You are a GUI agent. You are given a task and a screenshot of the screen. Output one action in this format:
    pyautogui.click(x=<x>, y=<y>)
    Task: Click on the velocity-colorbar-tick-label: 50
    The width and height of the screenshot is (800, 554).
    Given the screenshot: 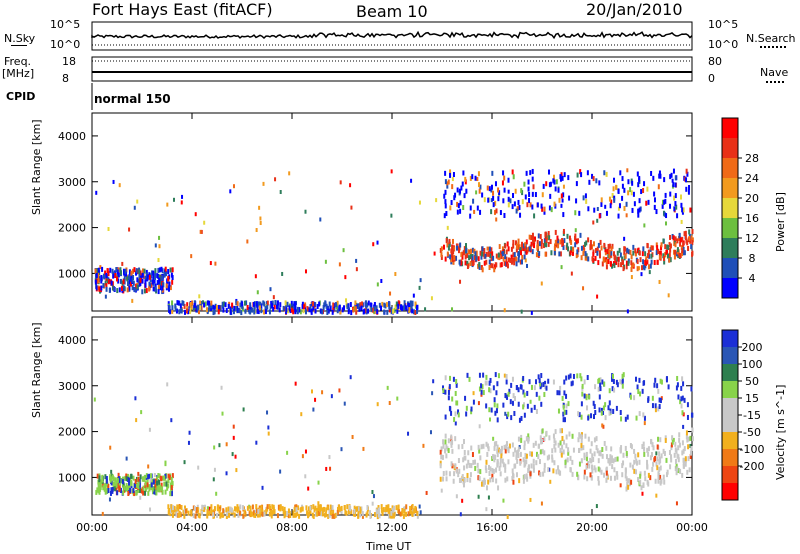 What is the action you would take?
    pyautogui.click(x=752, y=381)
    